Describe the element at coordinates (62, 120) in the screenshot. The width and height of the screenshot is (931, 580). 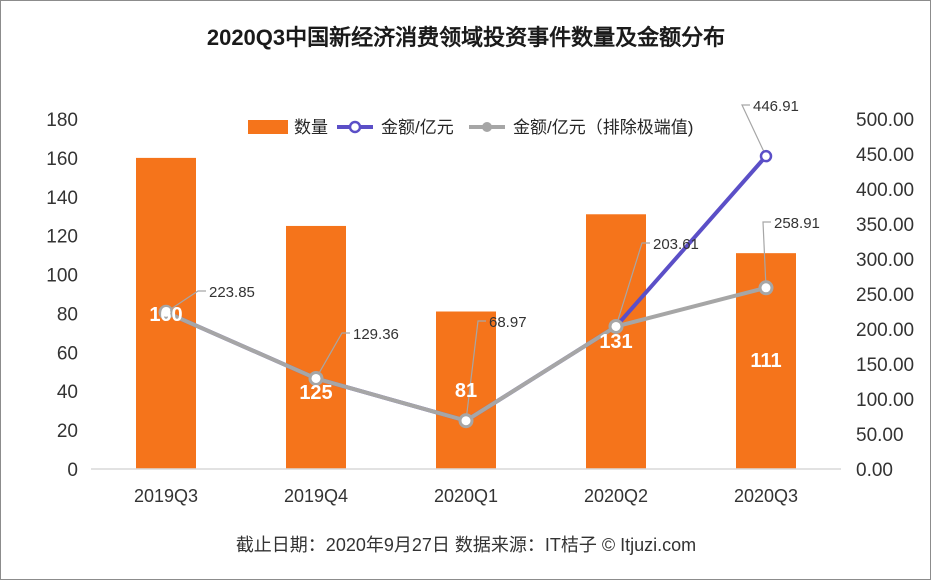
I see `left-tick-label: 180` at that location.